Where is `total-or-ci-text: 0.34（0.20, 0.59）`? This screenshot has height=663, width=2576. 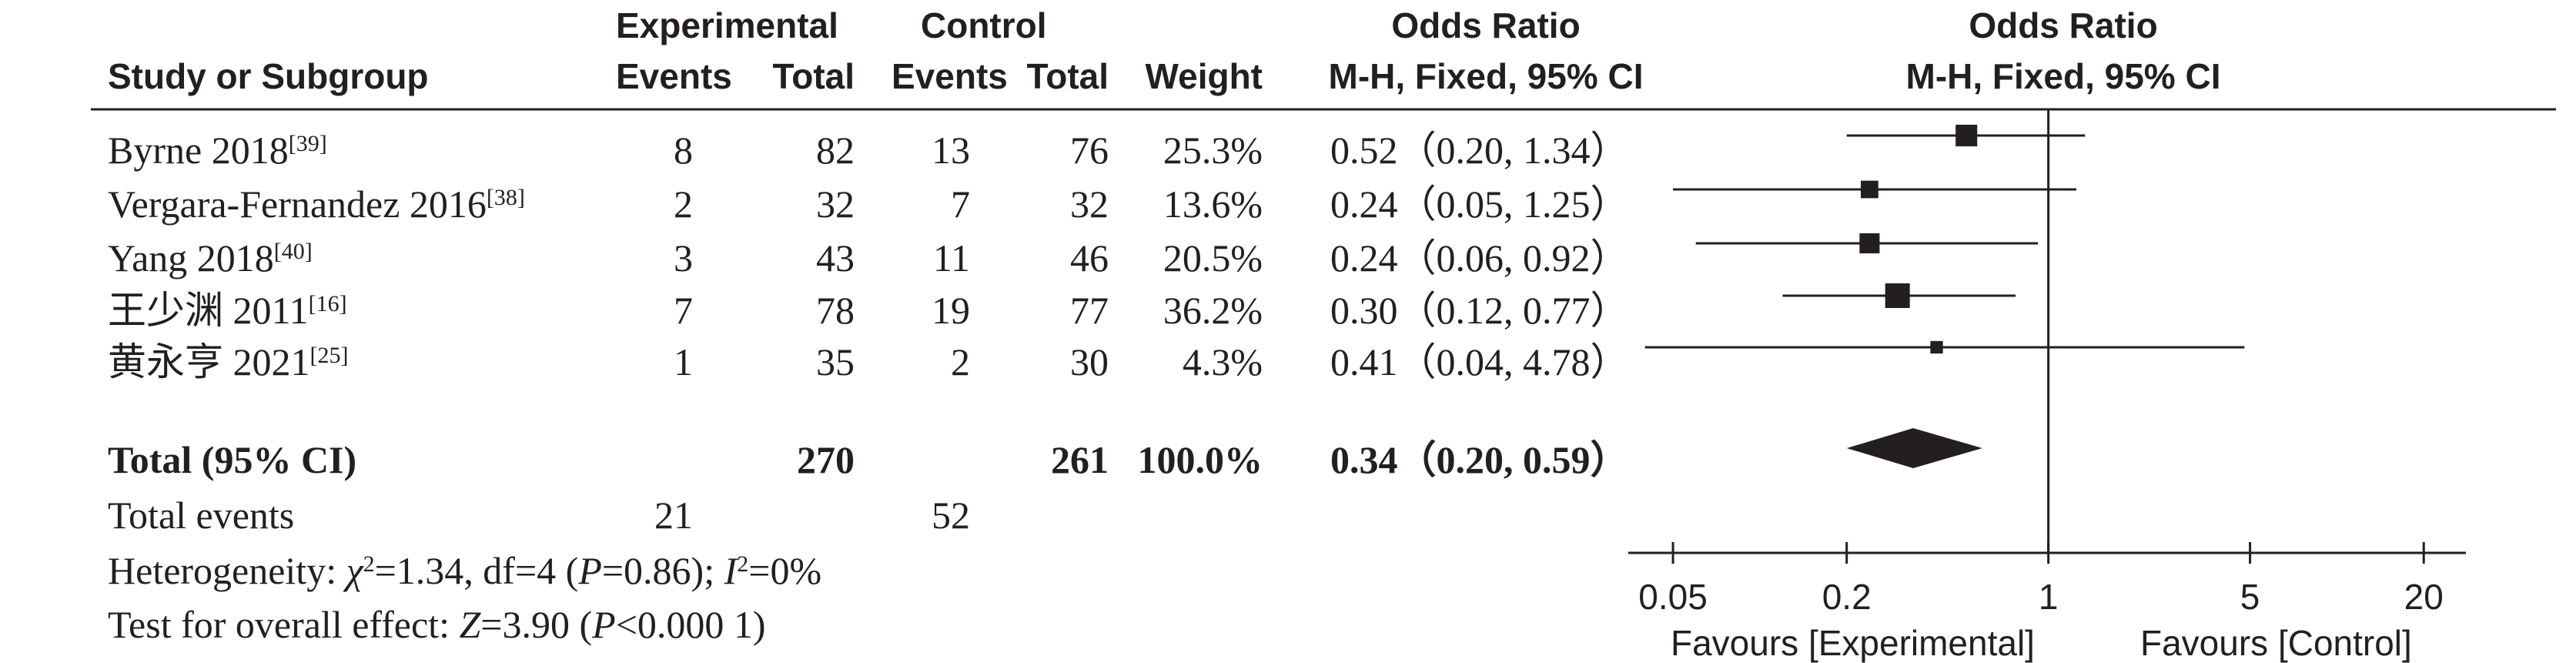 total-or-ci-text: 0.34（0.20, 0.59） is located at coordinates (1480, 459).